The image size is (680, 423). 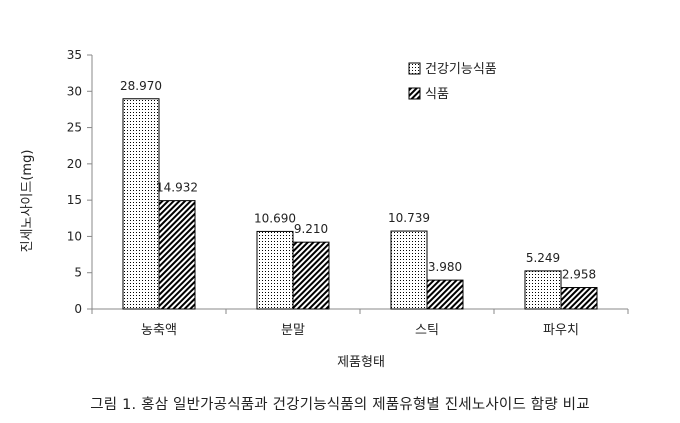 I want to click on y-tick-label: 25, so click(x=74, y=128).